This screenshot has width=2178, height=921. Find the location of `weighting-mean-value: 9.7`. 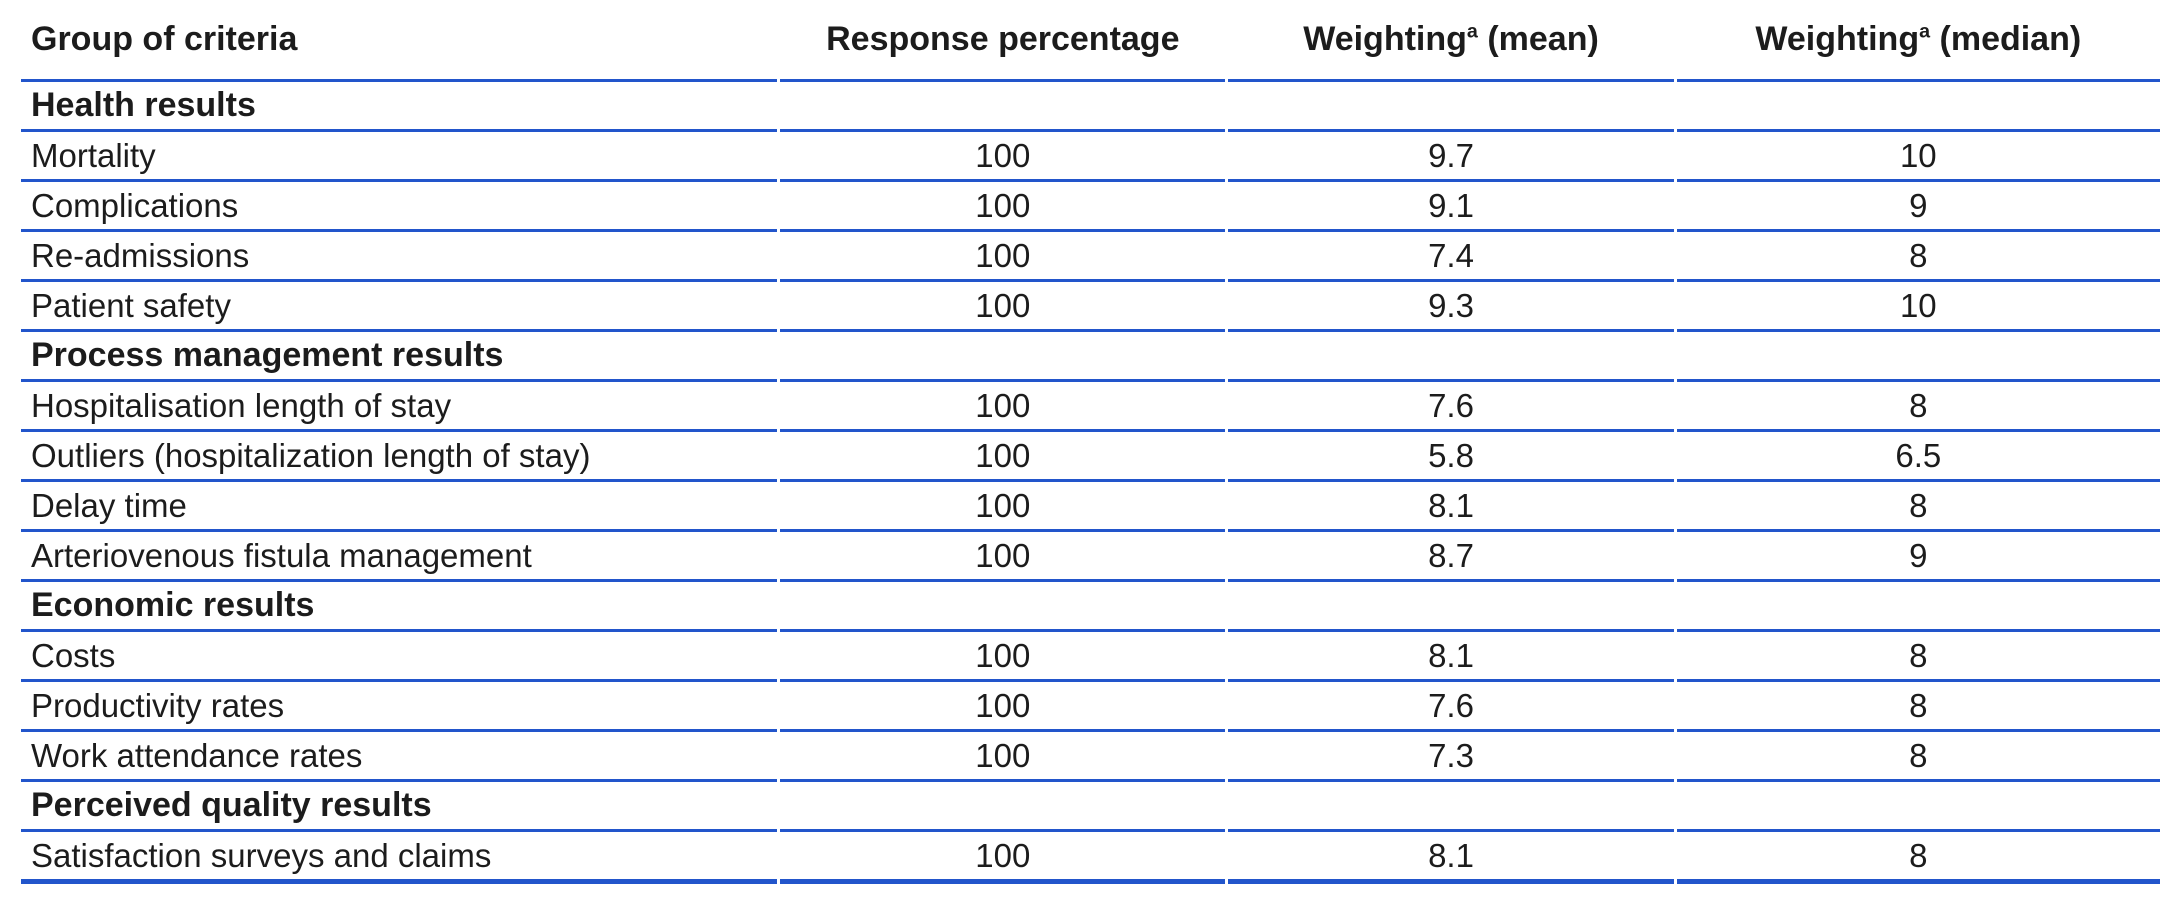

weighting-mean-value: 9.7 is located at coordinates (1451, 157).